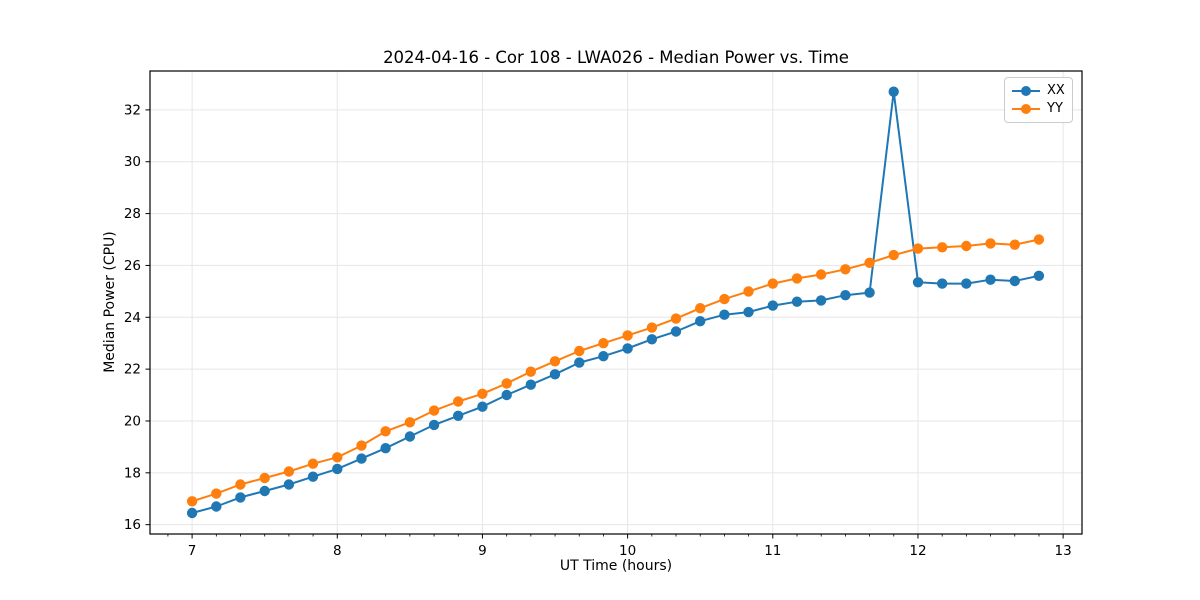 Image resolution: width=1200 pixels, height=600 pixels. Describe the element at coordinates (192, 551) in the screenshot. I see `x-tick-label: 7` at that location.